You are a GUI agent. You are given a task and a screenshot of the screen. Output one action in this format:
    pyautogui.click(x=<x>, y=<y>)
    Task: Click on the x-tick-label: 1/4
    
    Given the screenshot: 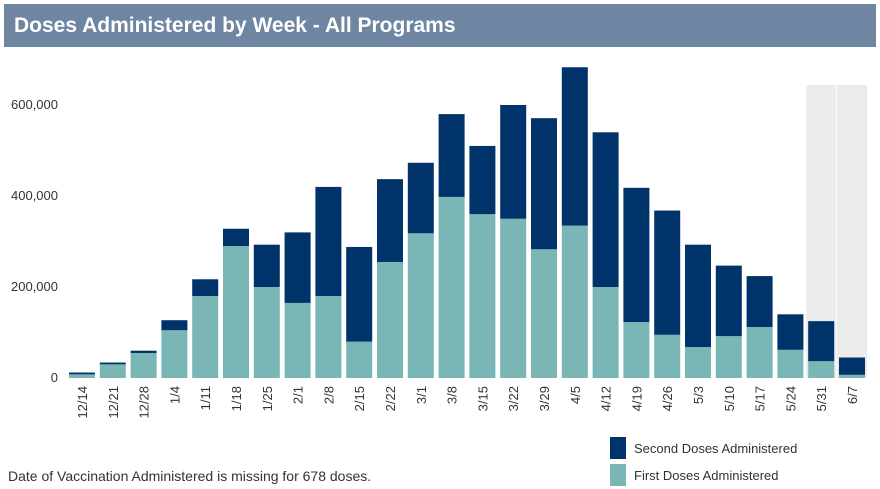 What is the action you would take?
    pyautogui.click(x=174, y=395)
    